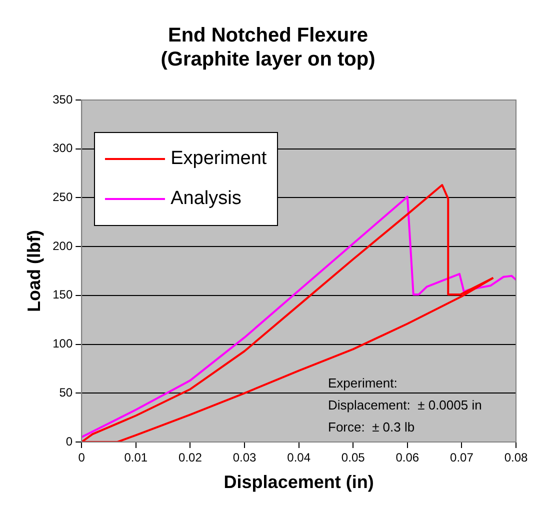 Image resolution: width=538 pixels, height=518 pixels. I want to click on x-tick-label: 0.05, so click(353, 457).